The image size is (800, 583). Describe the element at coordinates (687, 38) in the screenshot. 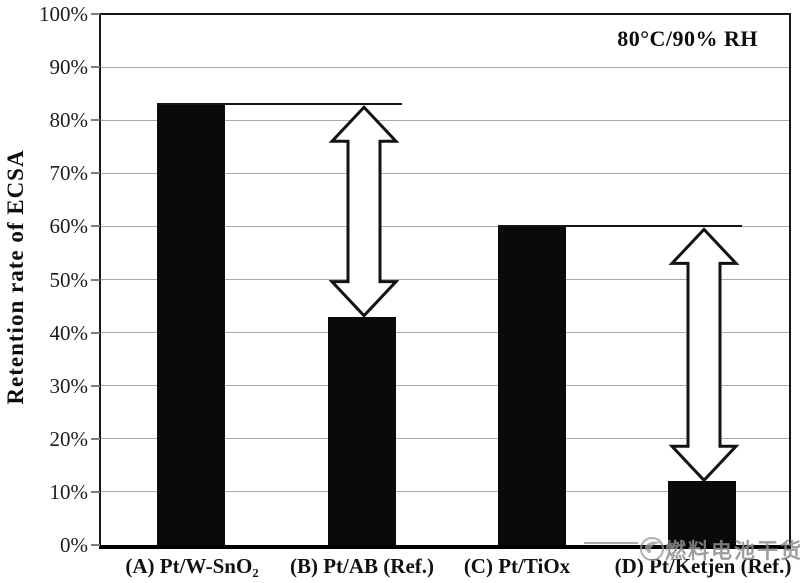

I see `condition-annotation: 80°C/90% RH` at that location.